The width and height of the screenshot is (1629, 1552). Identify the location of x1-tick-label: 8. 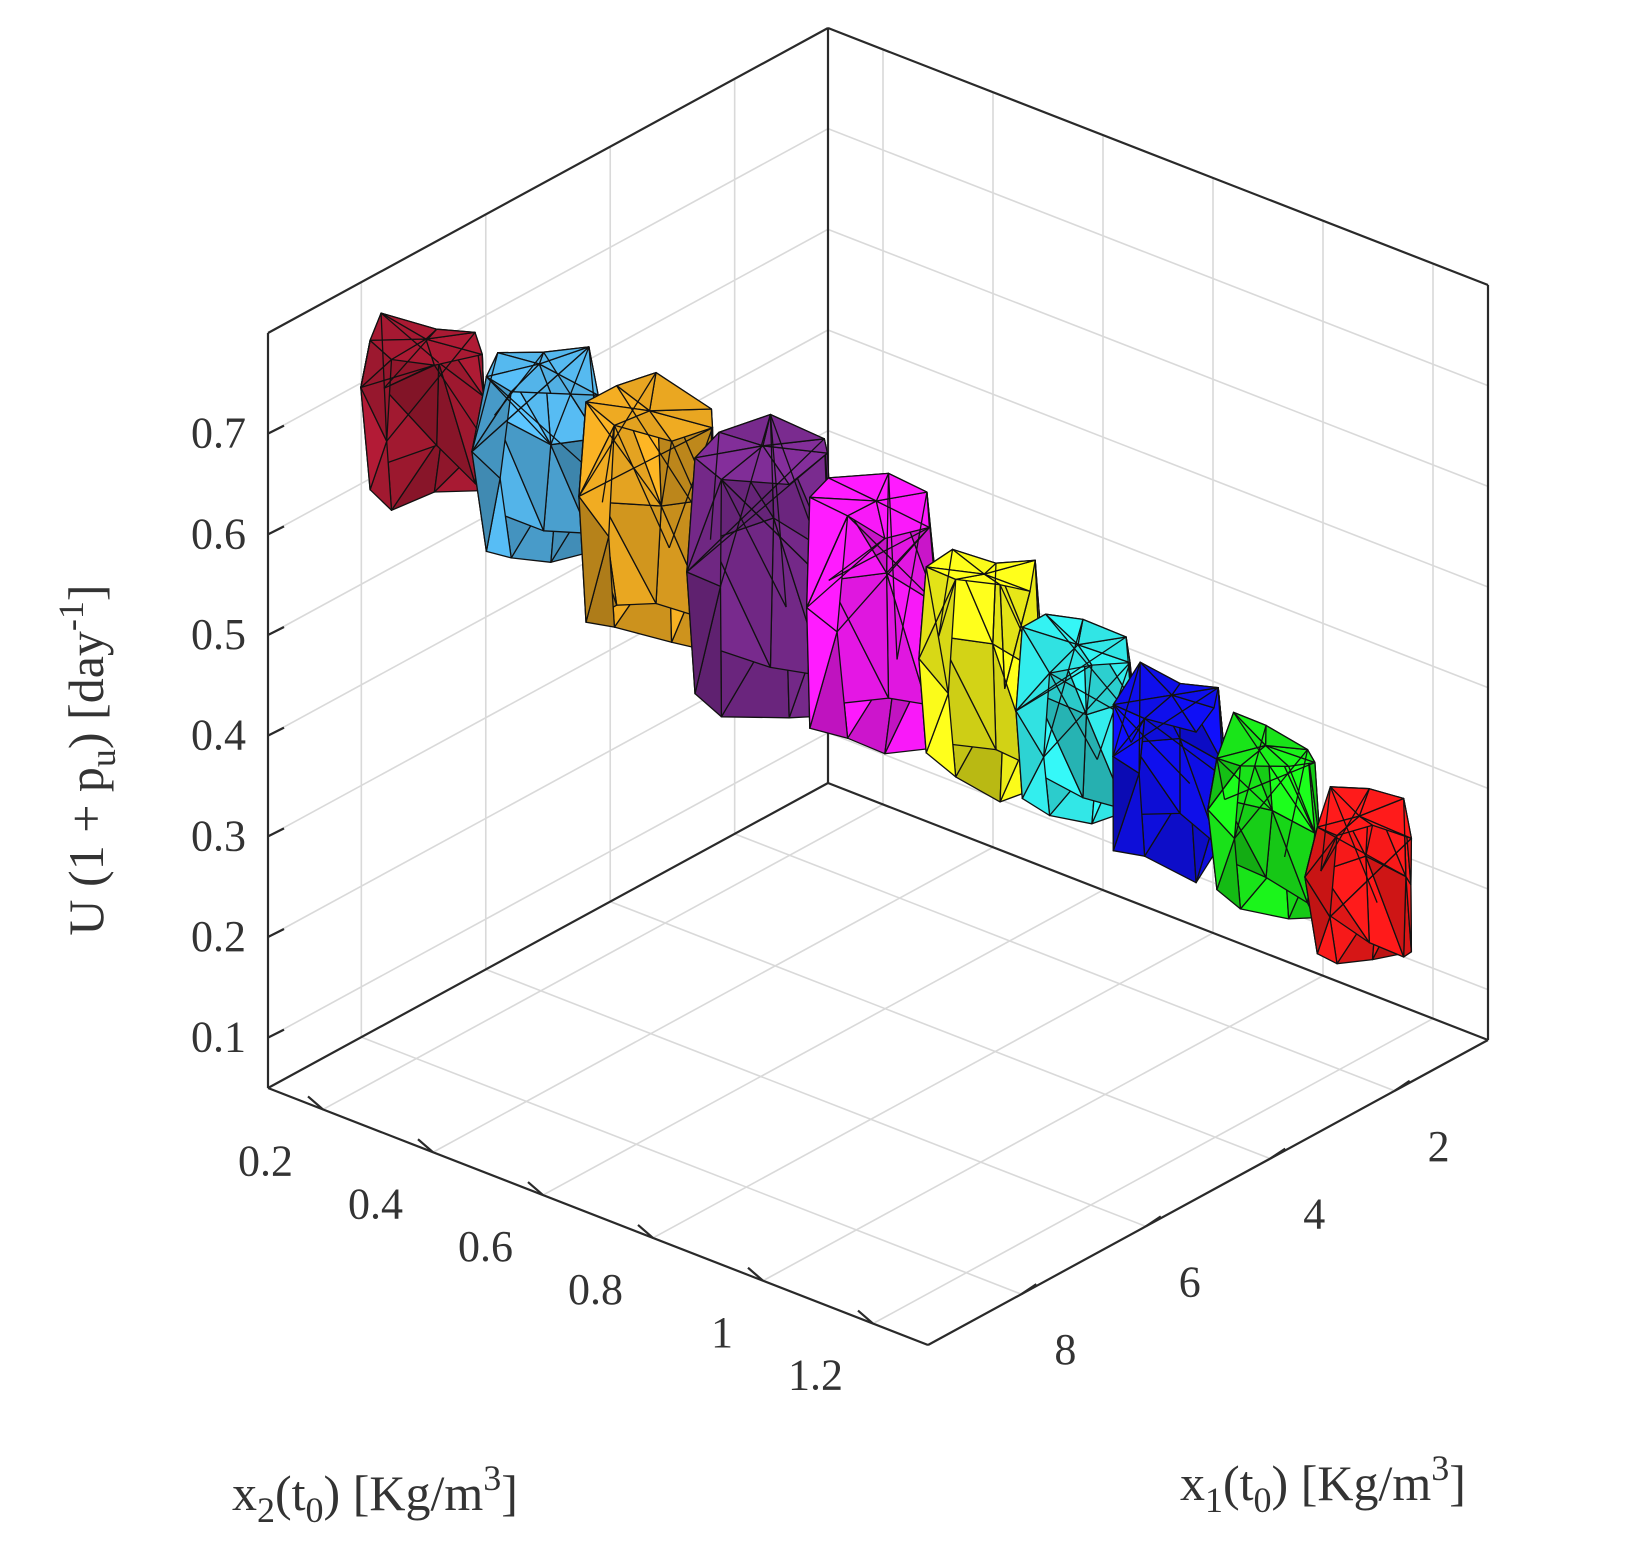
(1065, 1349).